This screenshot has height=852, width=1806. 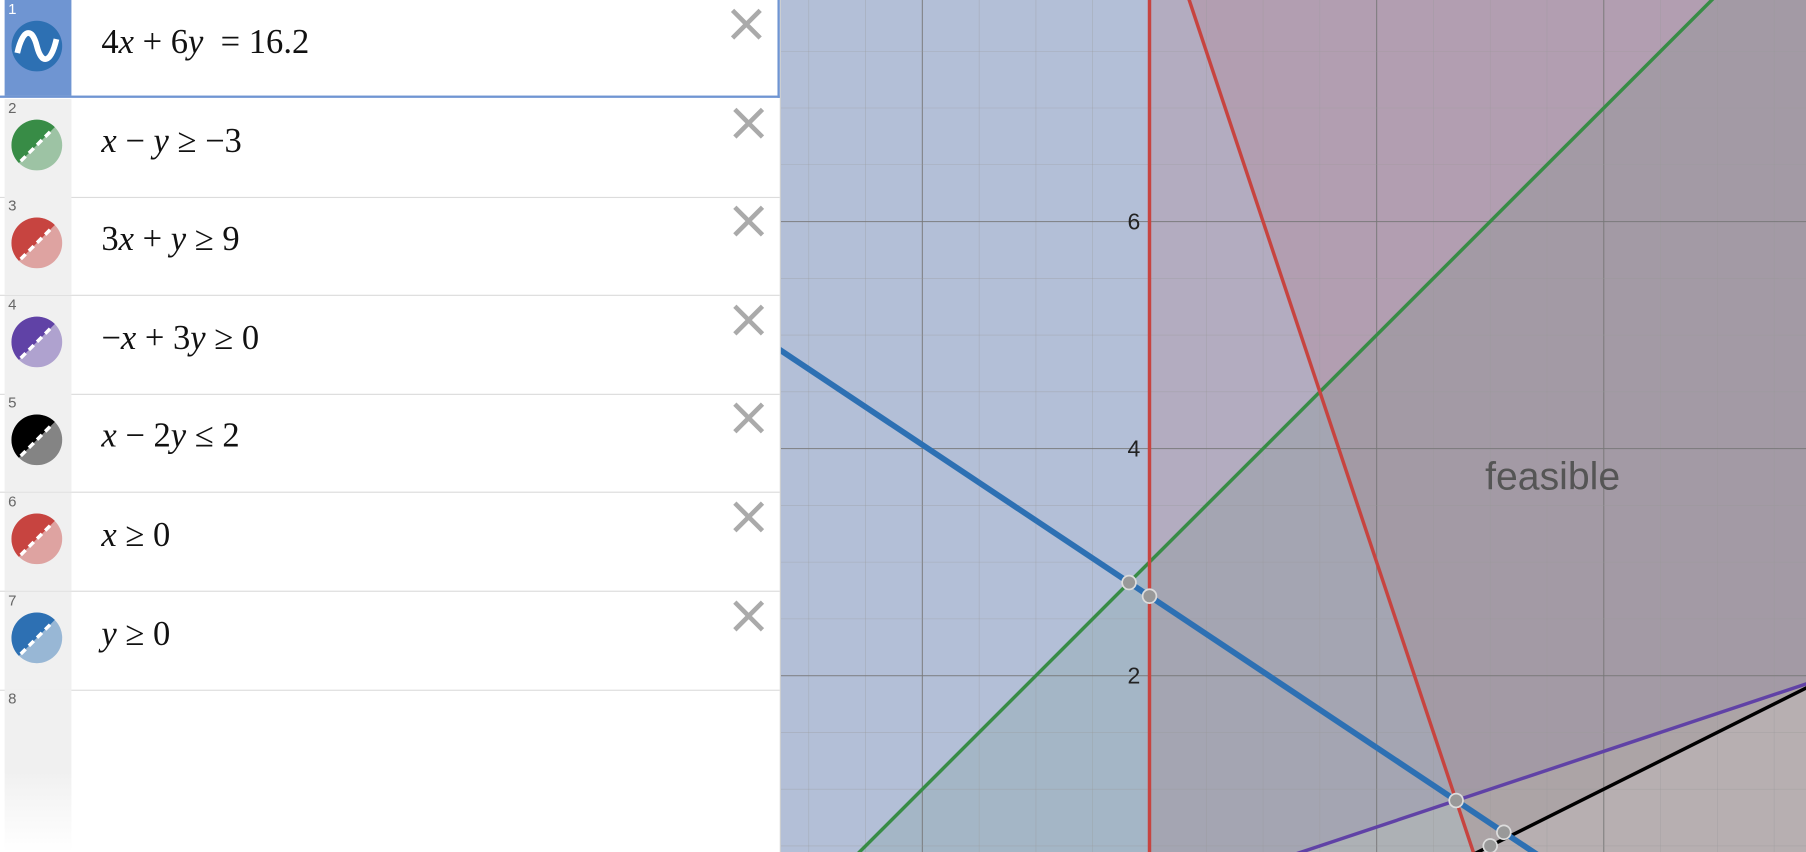 I want to click on expression-text: 4x + 6y = 16.2, so click(x=205, y=42).